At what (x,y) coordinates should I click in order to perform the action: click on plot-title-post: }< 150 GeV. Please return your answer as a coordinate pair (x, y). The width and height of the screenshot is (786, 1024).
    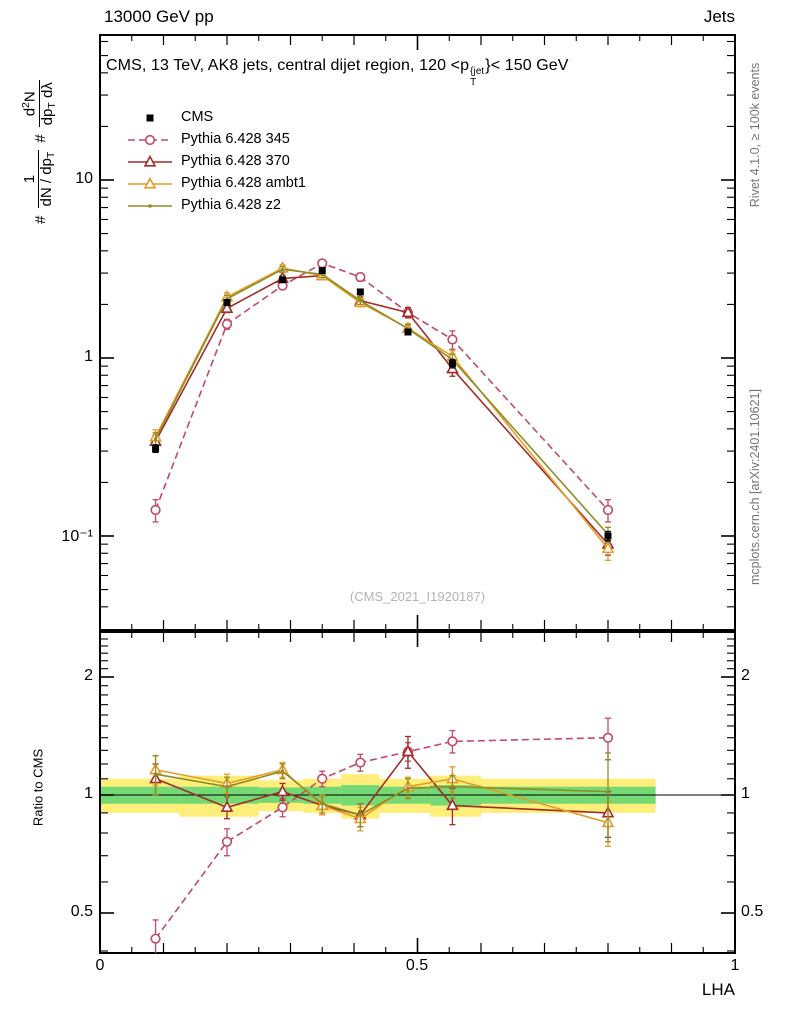
    Looking at the image, I should click on (527, 65).